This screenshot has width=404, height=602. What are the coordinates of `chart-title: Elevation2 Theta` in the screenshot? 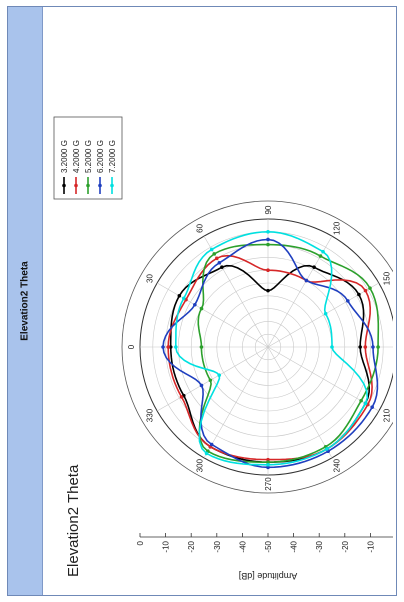 It's located at (73, 520).